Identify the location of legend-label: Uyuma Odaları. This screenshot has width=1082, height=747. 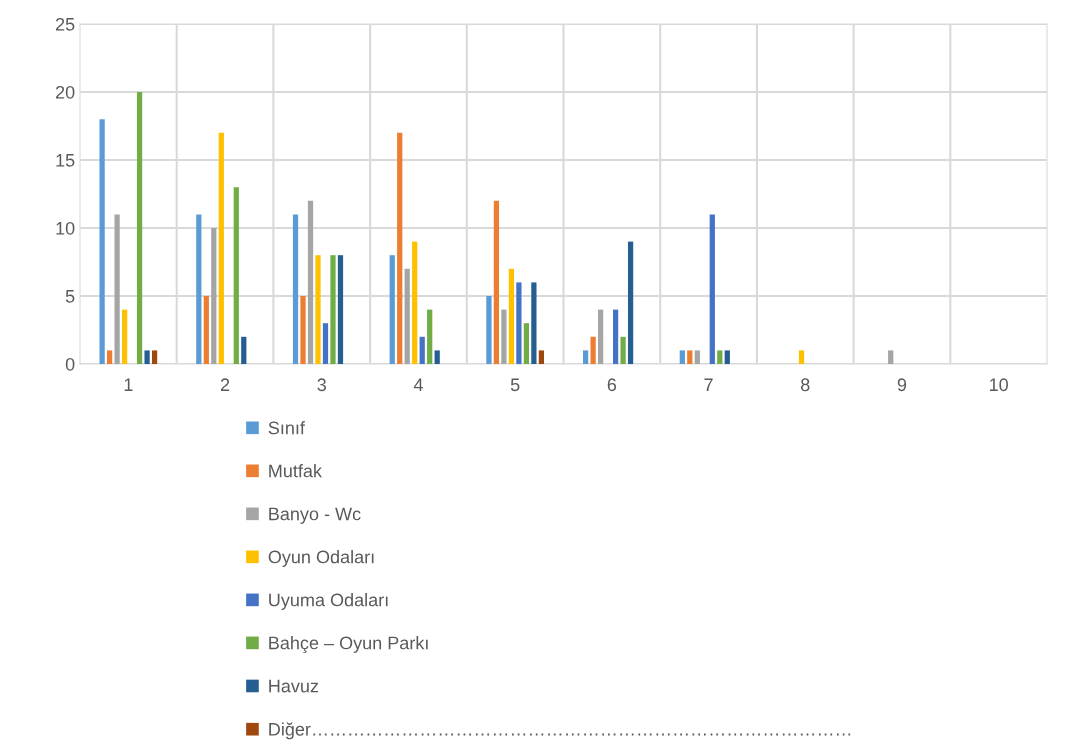
(328, 601).